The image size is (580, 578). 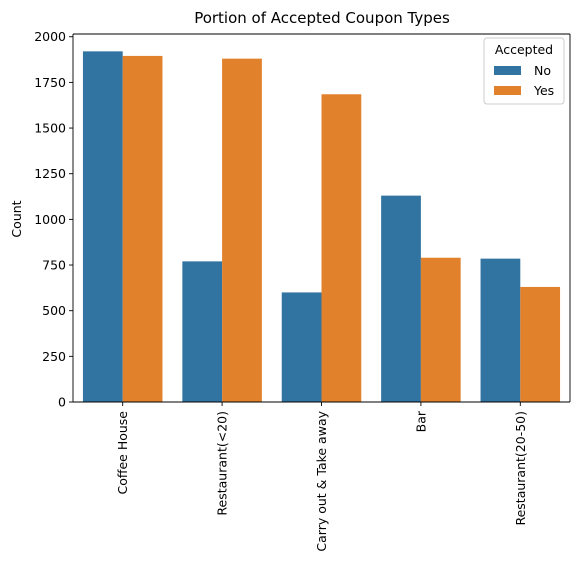 What do you see at coordinates (543, 90) in the screenshot?
I see `legend-label-yes: Yes` at bounding box center [543, 90].